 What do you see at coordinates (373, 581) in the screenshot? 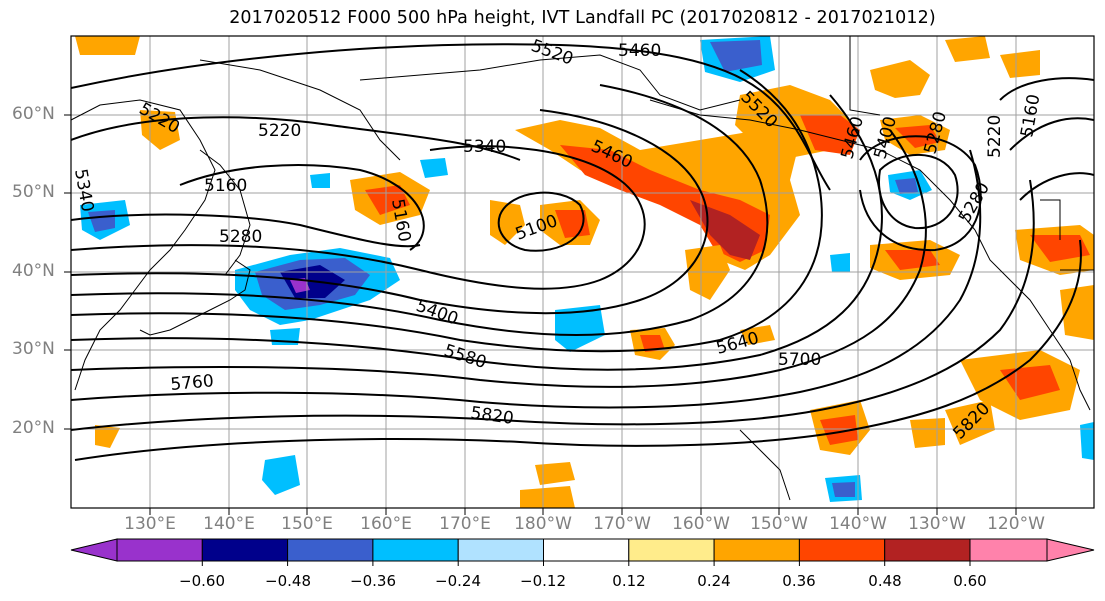
I see `colorbar-tick-label: −0.36` at bounding box center [373, 581].